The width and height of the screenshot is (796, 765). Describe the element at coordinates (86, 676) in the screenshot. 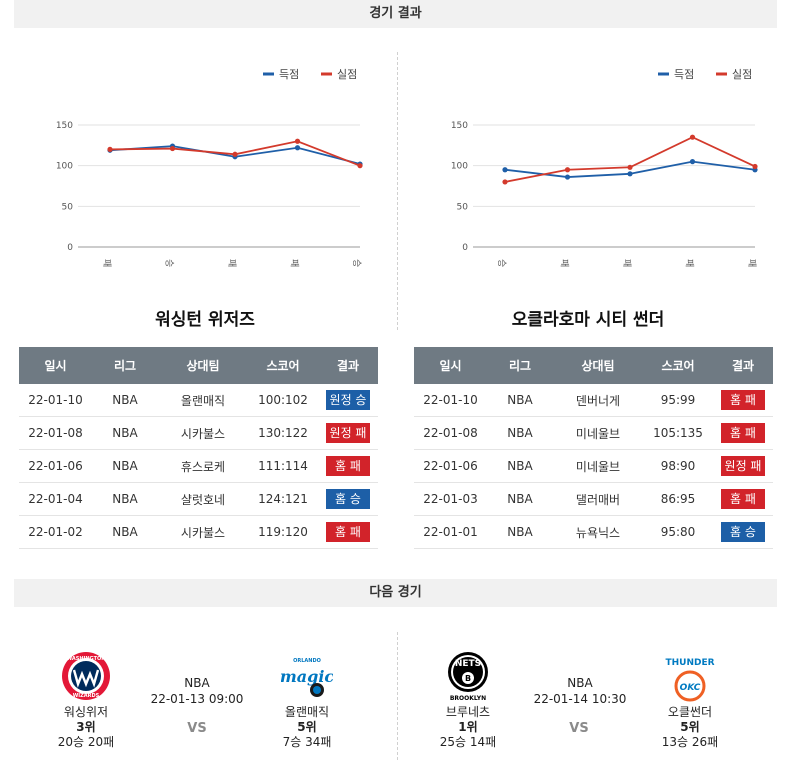

I see `wizards-logo: WASHINGTON WIZARDS` at that location.